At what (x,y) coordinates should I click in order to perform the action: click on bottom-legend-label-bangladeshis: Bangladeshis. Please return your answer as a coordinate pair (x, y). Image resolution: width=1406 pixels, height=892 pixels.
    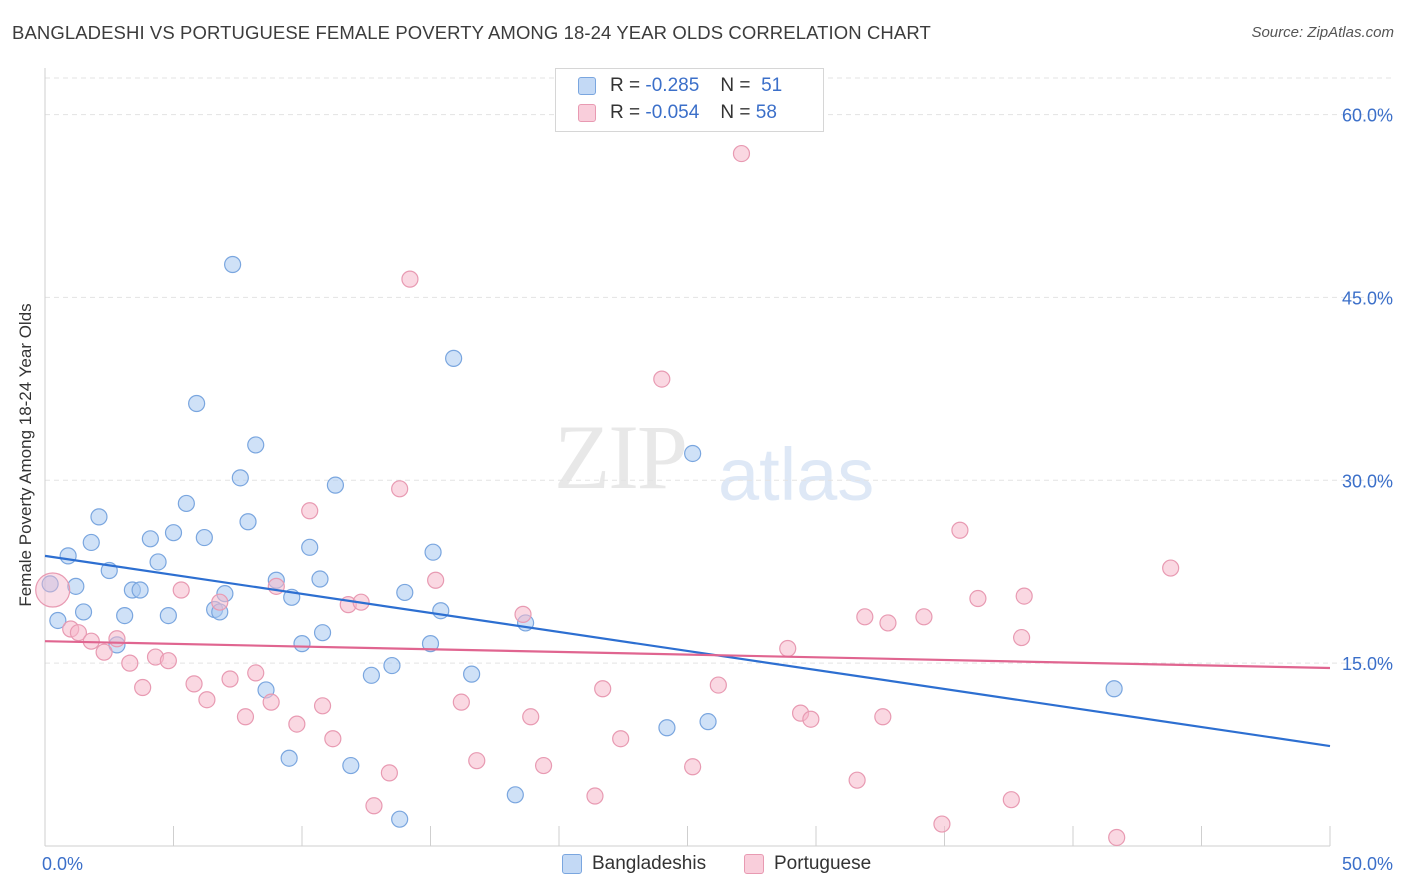
    Looking at the image, I should click on (649, 863).